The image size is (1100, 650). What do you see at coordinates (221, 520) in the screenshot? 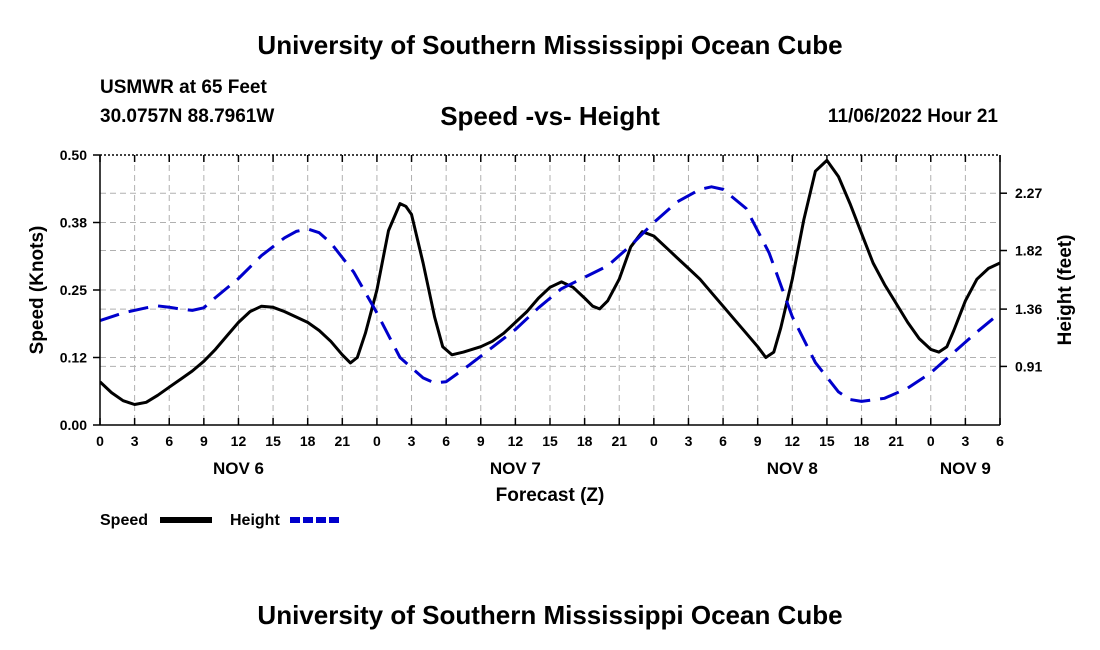
I see `legend: Speed Height` at bounding box center [221, 520].